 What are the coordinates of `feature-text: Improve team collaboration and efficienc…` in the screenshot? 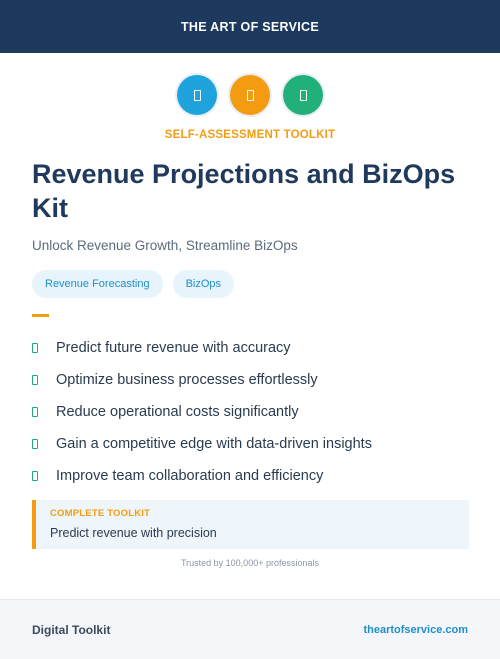 It's located at (190, 476).